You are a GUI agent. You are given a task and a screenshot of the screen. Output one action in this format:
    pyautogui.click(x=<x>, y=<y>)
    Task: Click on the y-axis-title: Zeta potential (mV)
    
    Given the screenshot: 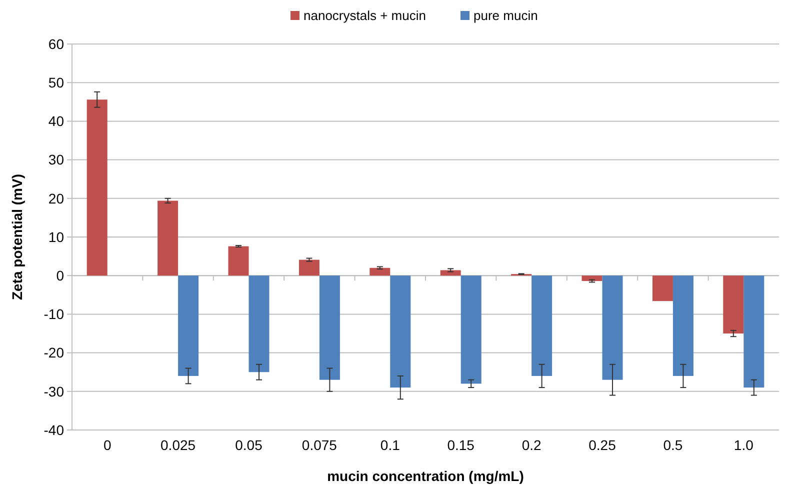 What is the action you would take?
    pyautogui.click(x=17, y=237)
    